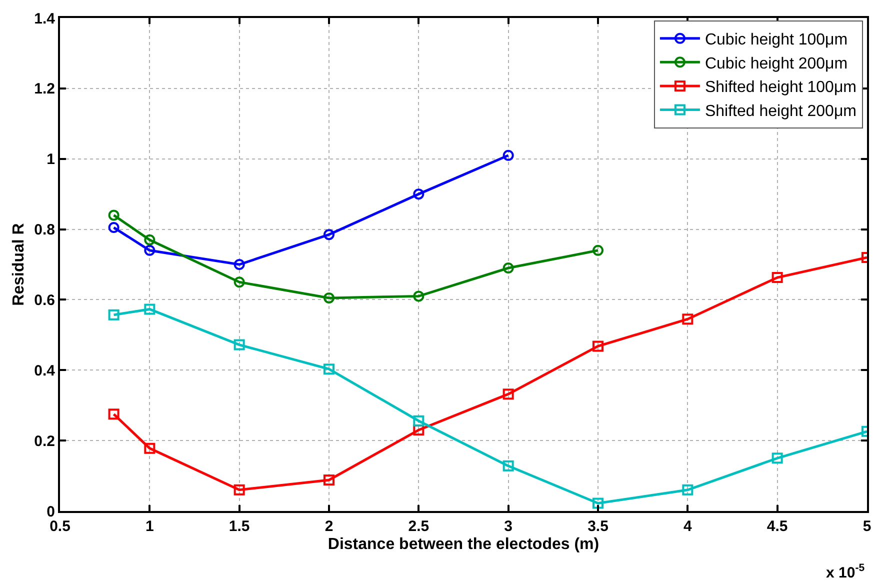 The height and width of the screenshot is (581, 881). What do you see at coordinates (464, 545) in the screenshot?
I see `x-axis-title: Distance between the electodes (m)` at bounding box center [464, 545].